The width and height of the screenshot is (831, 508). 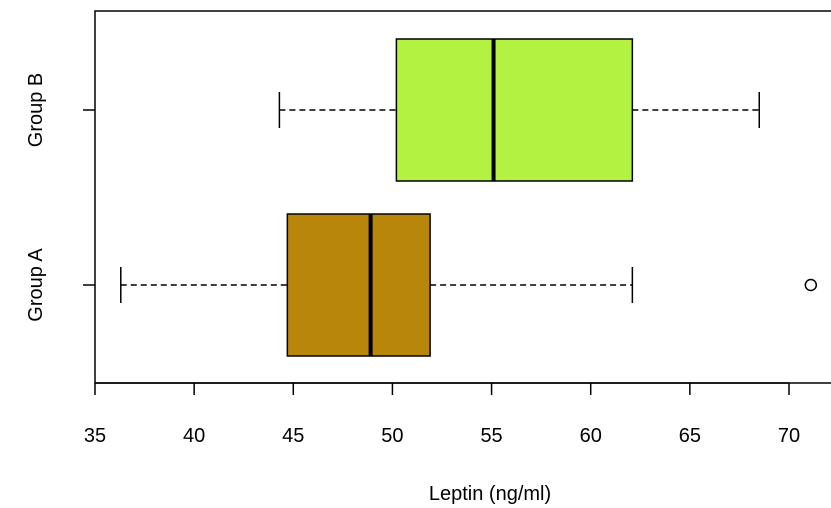 What do you see at coordinates (591, 436) in the screenshot?
I see `x-tick-label-60: 60` at bounding box center [591, 436].